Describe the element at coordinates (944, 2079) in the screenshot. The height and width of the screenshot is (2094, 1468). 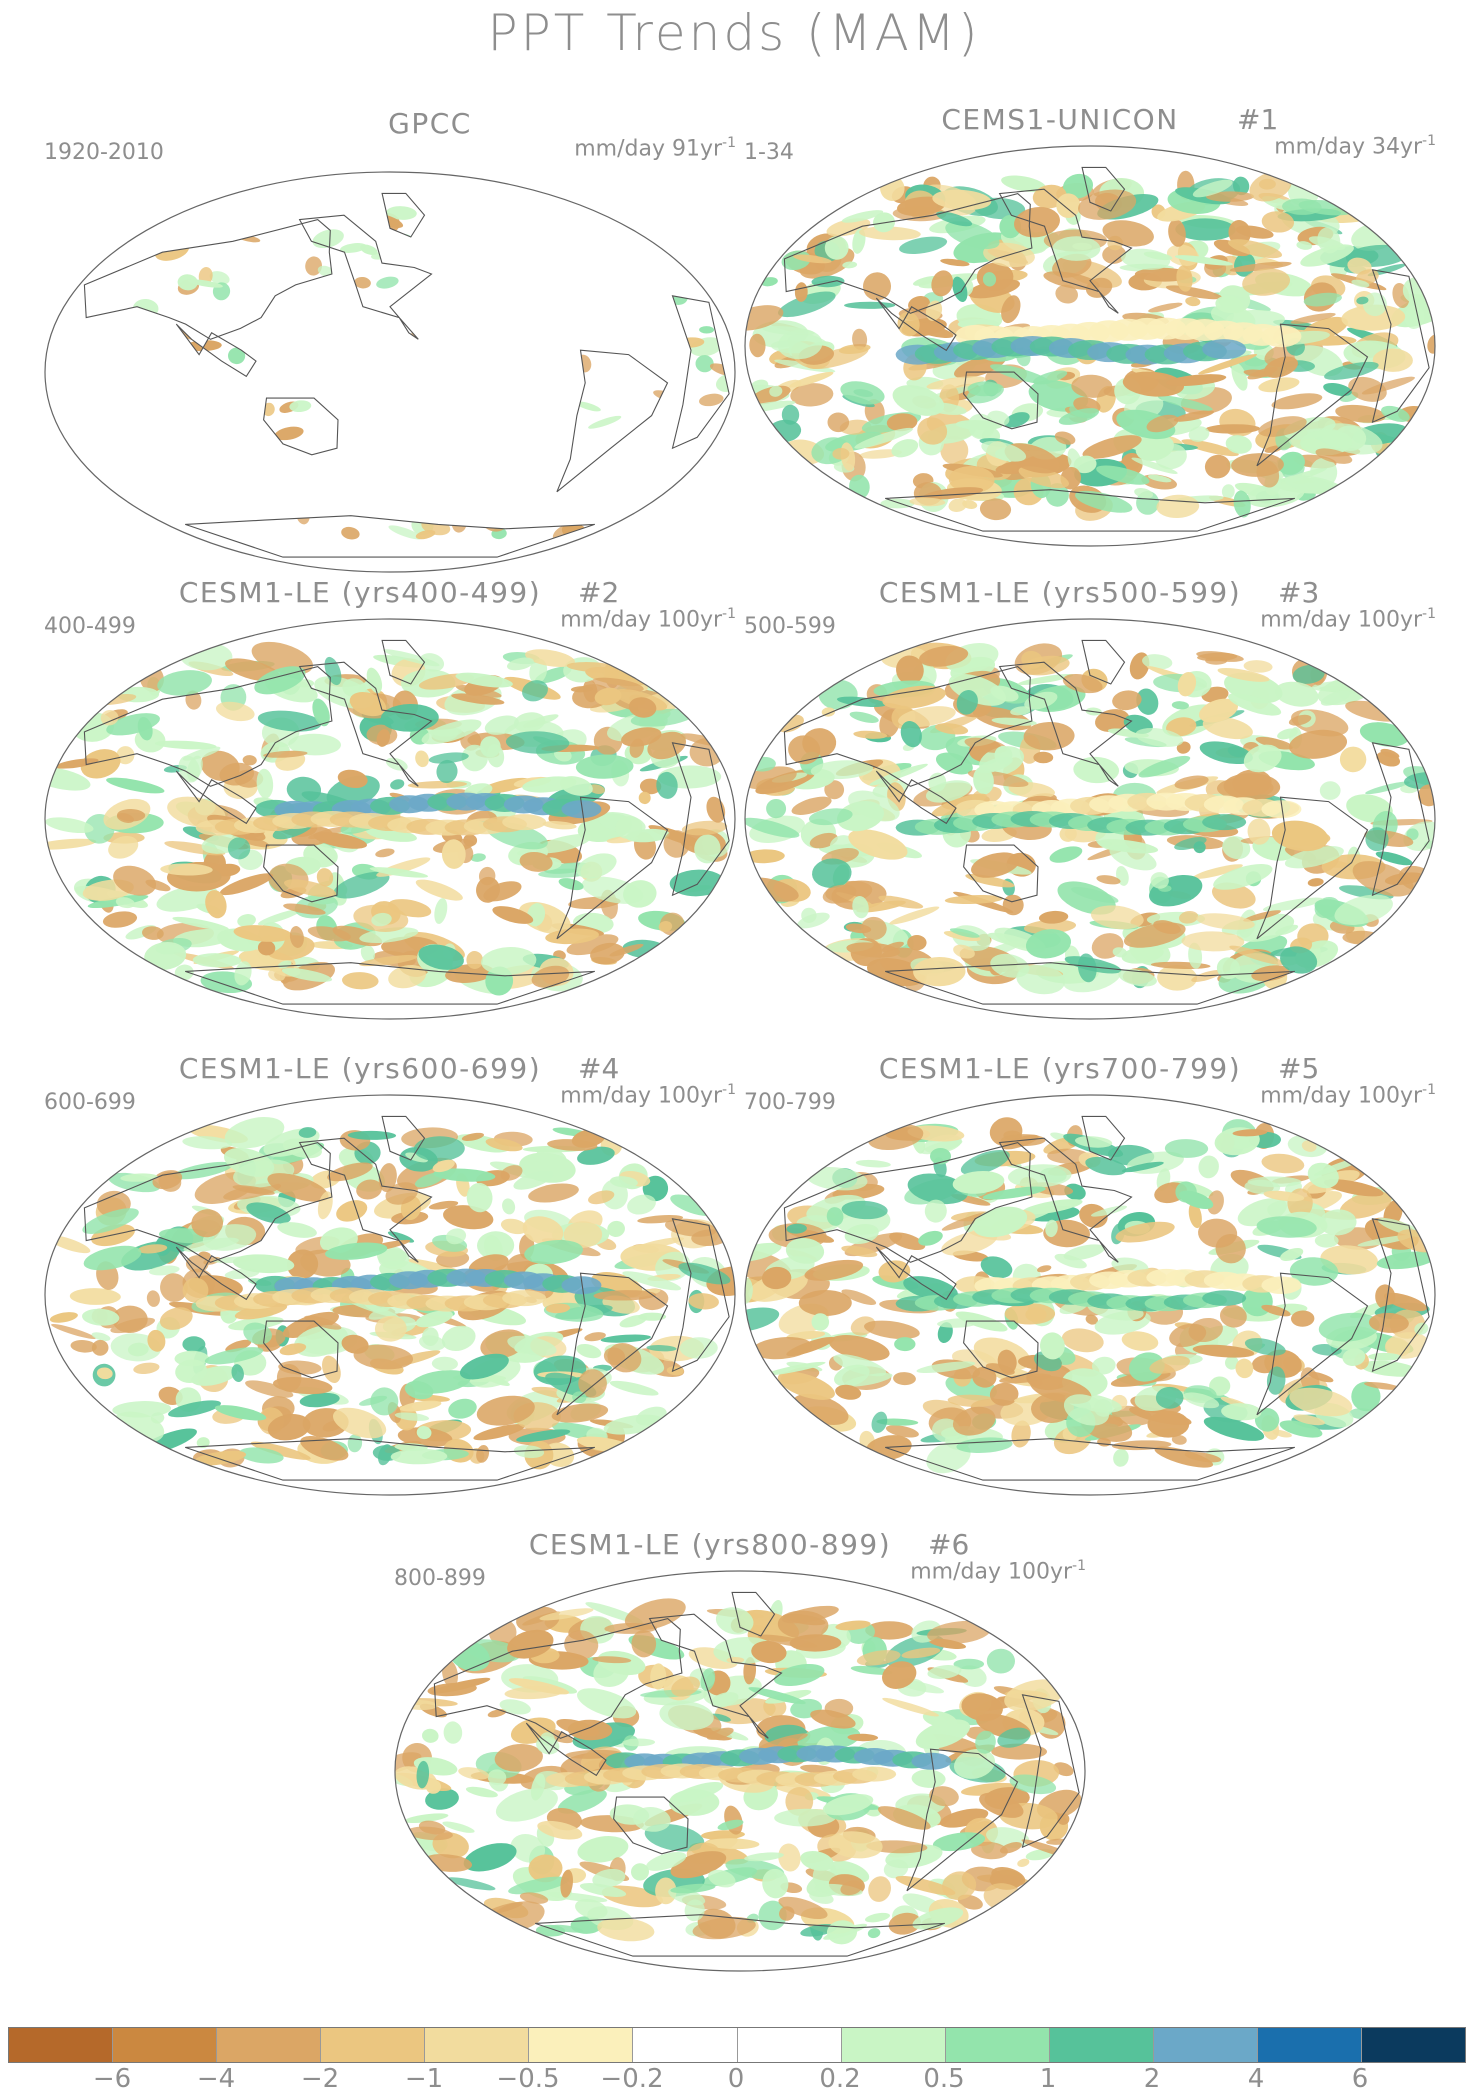
I see `colorbar-tick-label: 0.5` at that location.